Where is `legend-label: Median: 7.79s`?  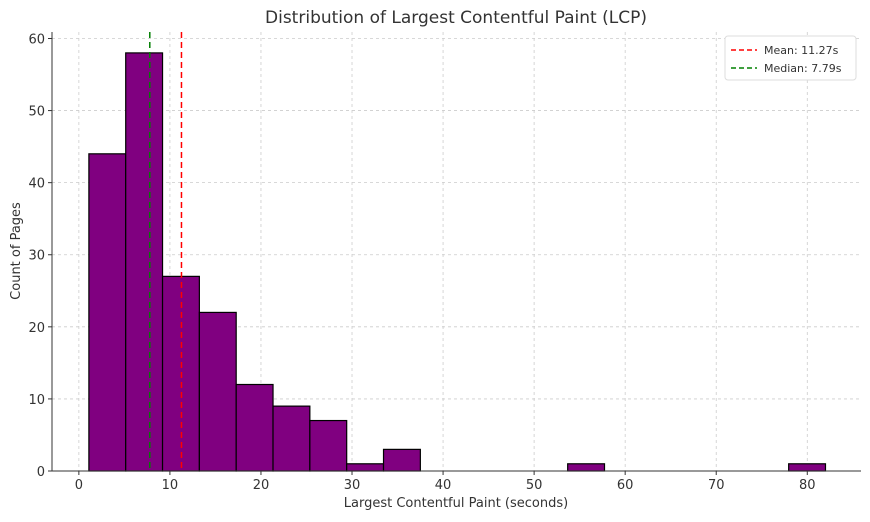 legend-label: Median: 7.79s is located at coordinates (803, 68).